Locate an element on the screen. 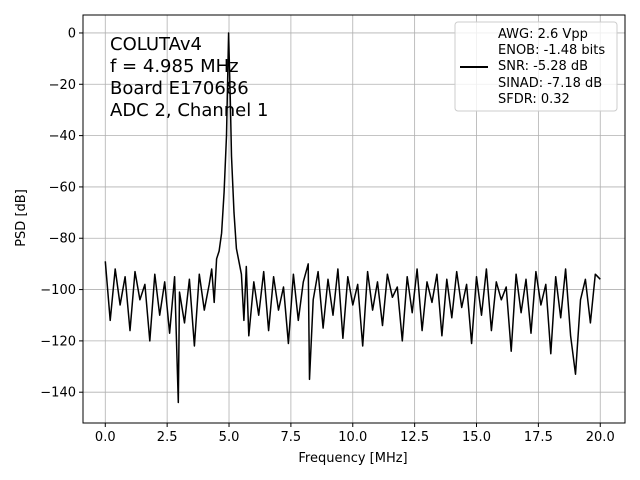  x-tick-label: 12.5 is located at coordinates (414, 437).